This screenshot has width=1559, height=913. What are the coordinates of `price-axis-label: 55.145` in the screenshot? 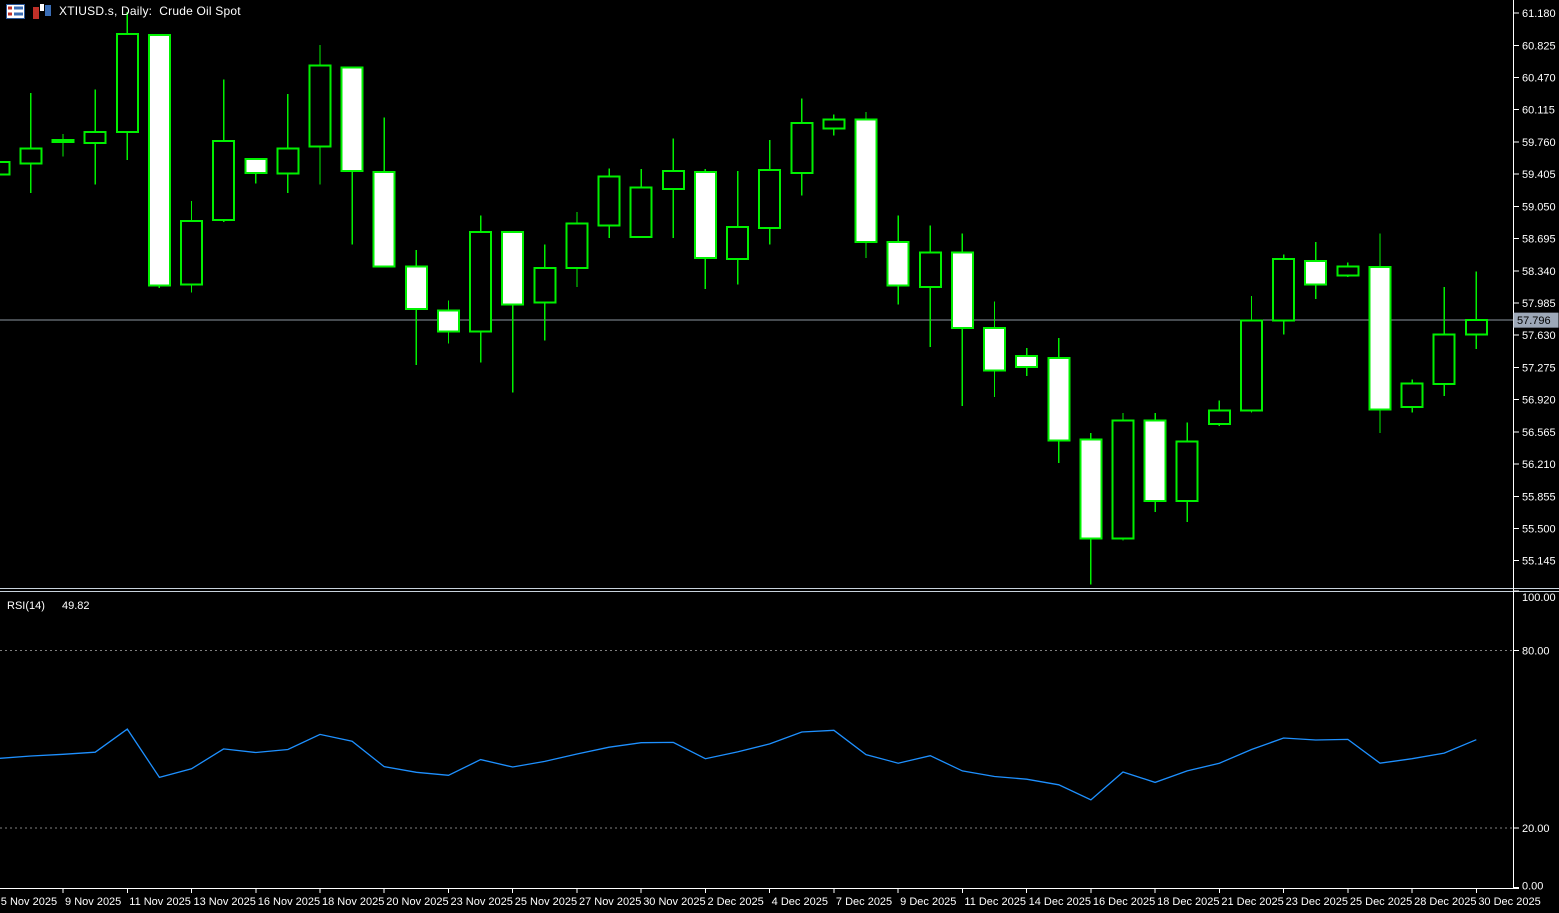 It's located at (1539, 562).